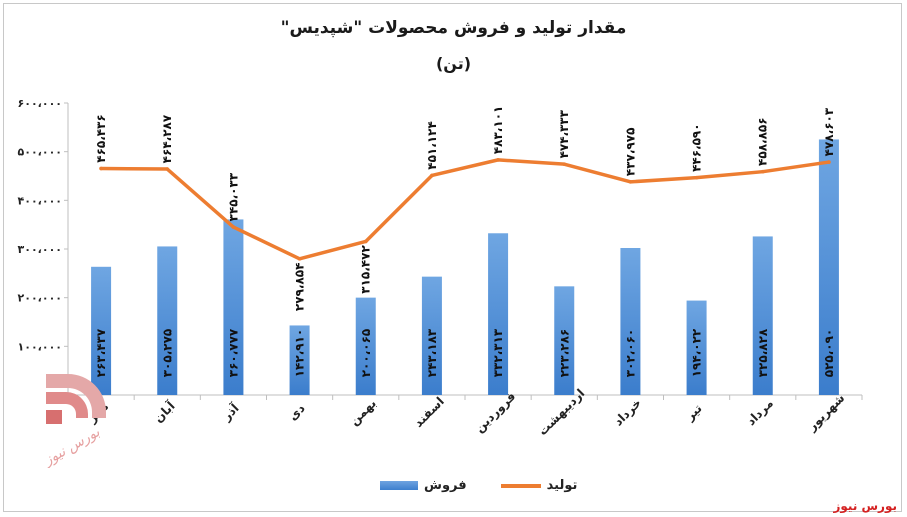 The height and width of the screenshot is (517, 907). Describe the element at coordinates (101, 352) in the screenshot. I see `data-label-sales: ۲۶۳،۴۳۷` at that location.